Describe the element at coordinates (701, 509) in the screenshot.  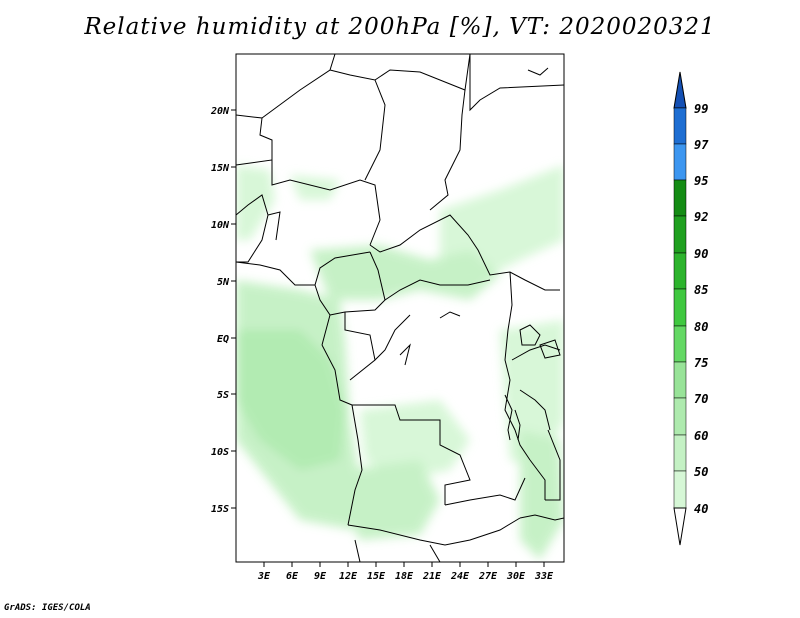
I see `colorbar-label: 40` at that location.